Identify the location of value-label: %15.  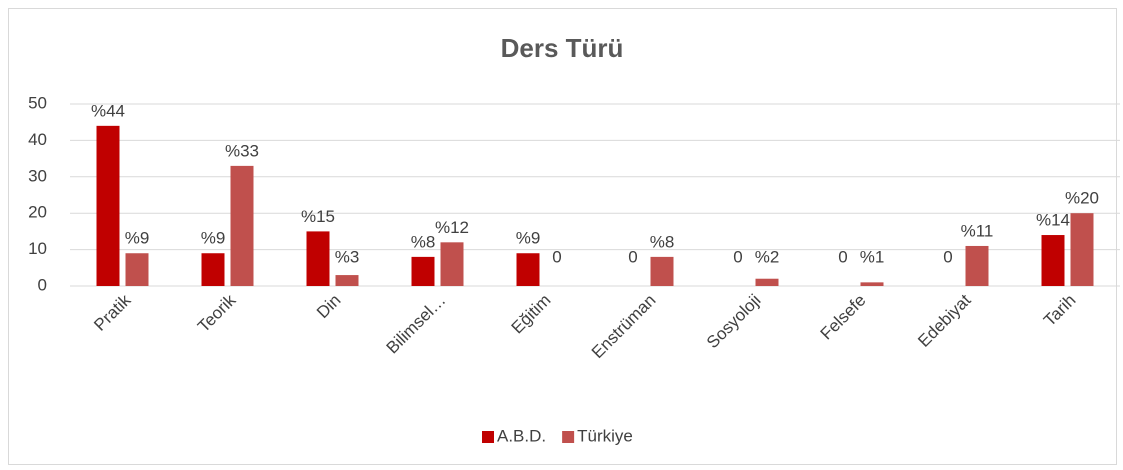
(318, 216).